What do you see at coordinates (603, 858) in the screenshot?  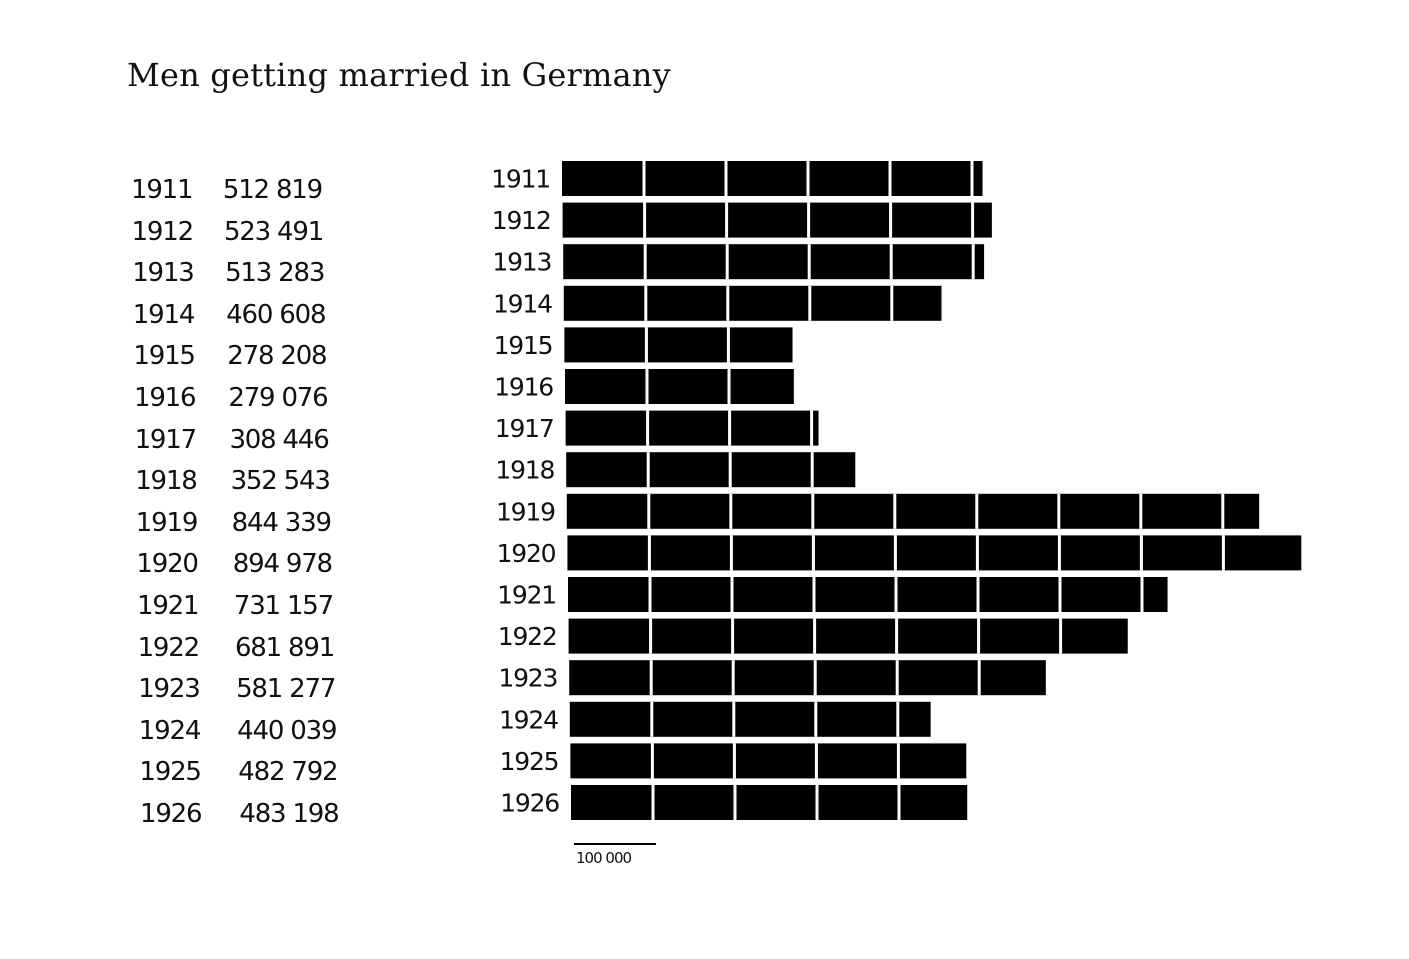 I see `scale-label: 100 000` at bounding box center [603, 858].